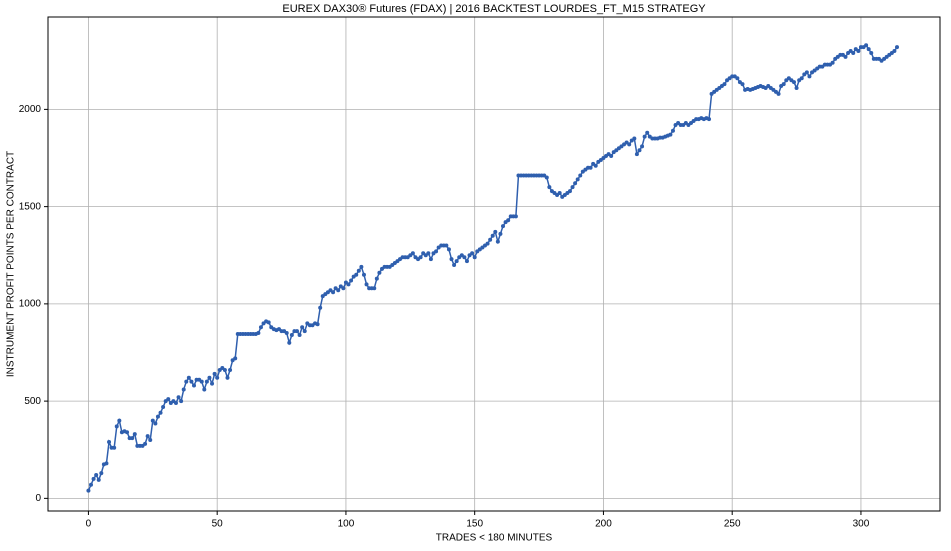 Image resolution: width=951 pixels, height=551 pixels. What do you see at coordinates (30, 206) in the screenshot?
I see `y-tick-label: 1500` at bounding box center [30, 206].